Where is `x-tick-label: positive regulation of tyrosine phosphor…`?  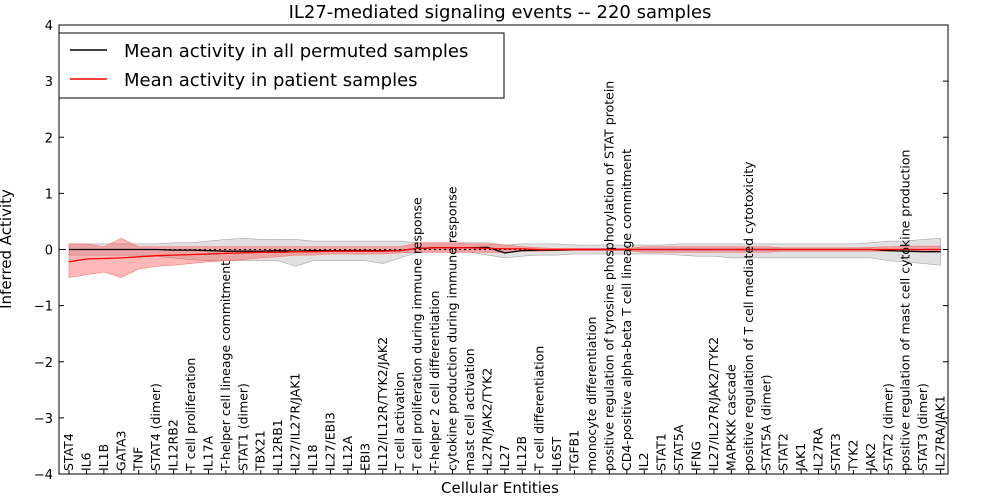 x-tick-label: positive regulation of tyrosine phosphor… is located at coordinates (608, 276).